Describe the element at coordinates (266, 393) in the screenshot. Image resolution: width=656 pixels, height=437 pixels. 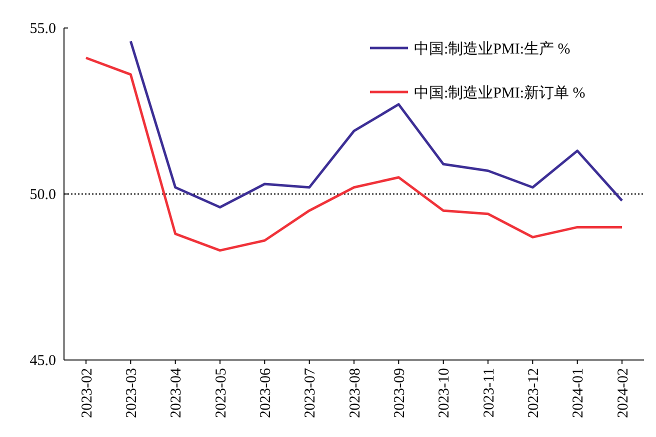
I see `x-tick-label: 2023-06` at that location.